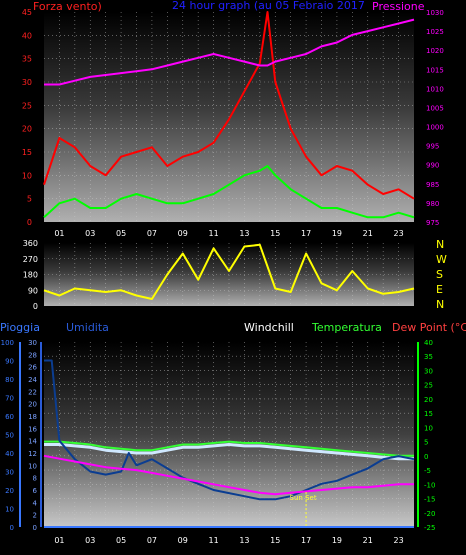  Describe the element at coordinates (441, 259) in the screenshot. I see `compass-letter: W` at that location.